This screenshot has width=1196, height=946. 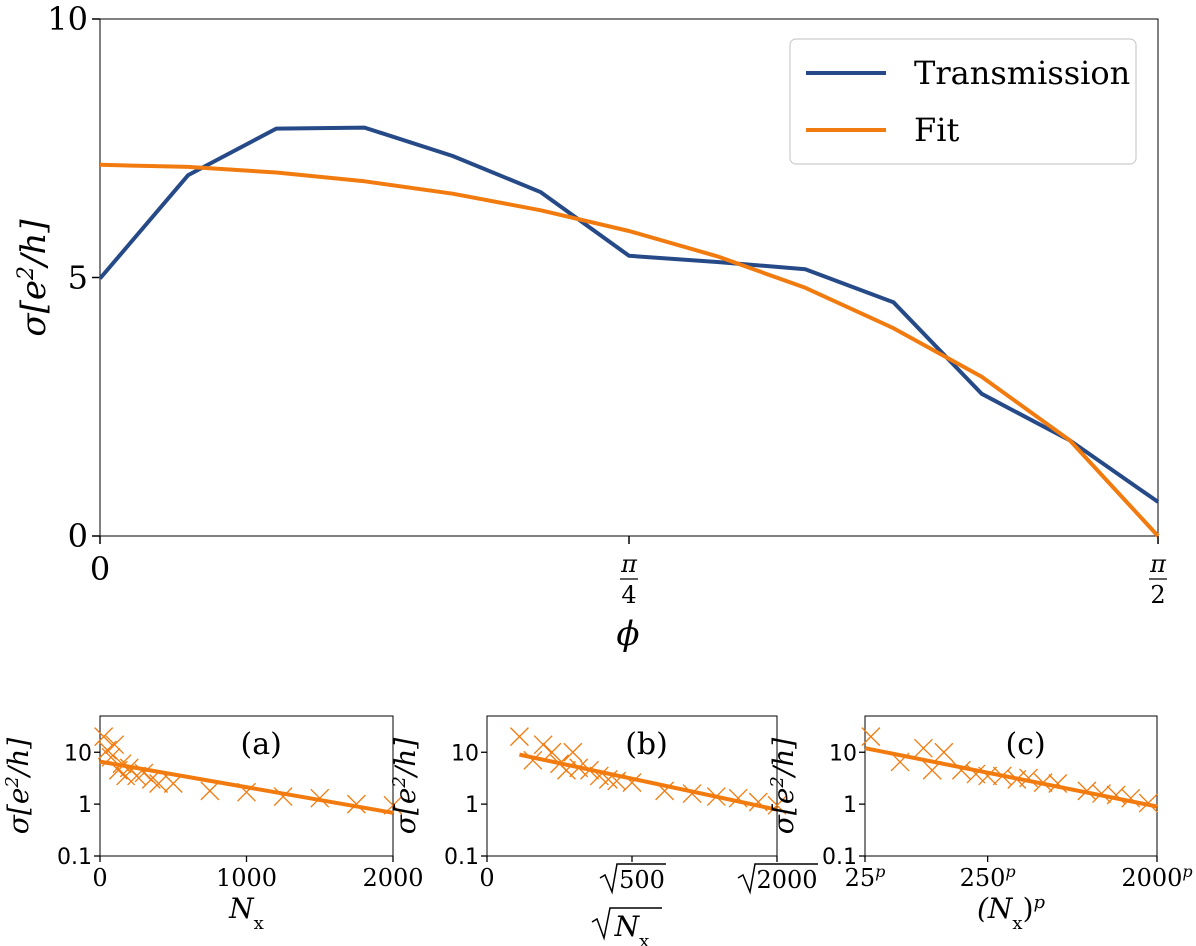 What do you see at coordinates (646, 744) in the screenshot?
I see `panel-label: (b)` at bounding box center [646, 744].